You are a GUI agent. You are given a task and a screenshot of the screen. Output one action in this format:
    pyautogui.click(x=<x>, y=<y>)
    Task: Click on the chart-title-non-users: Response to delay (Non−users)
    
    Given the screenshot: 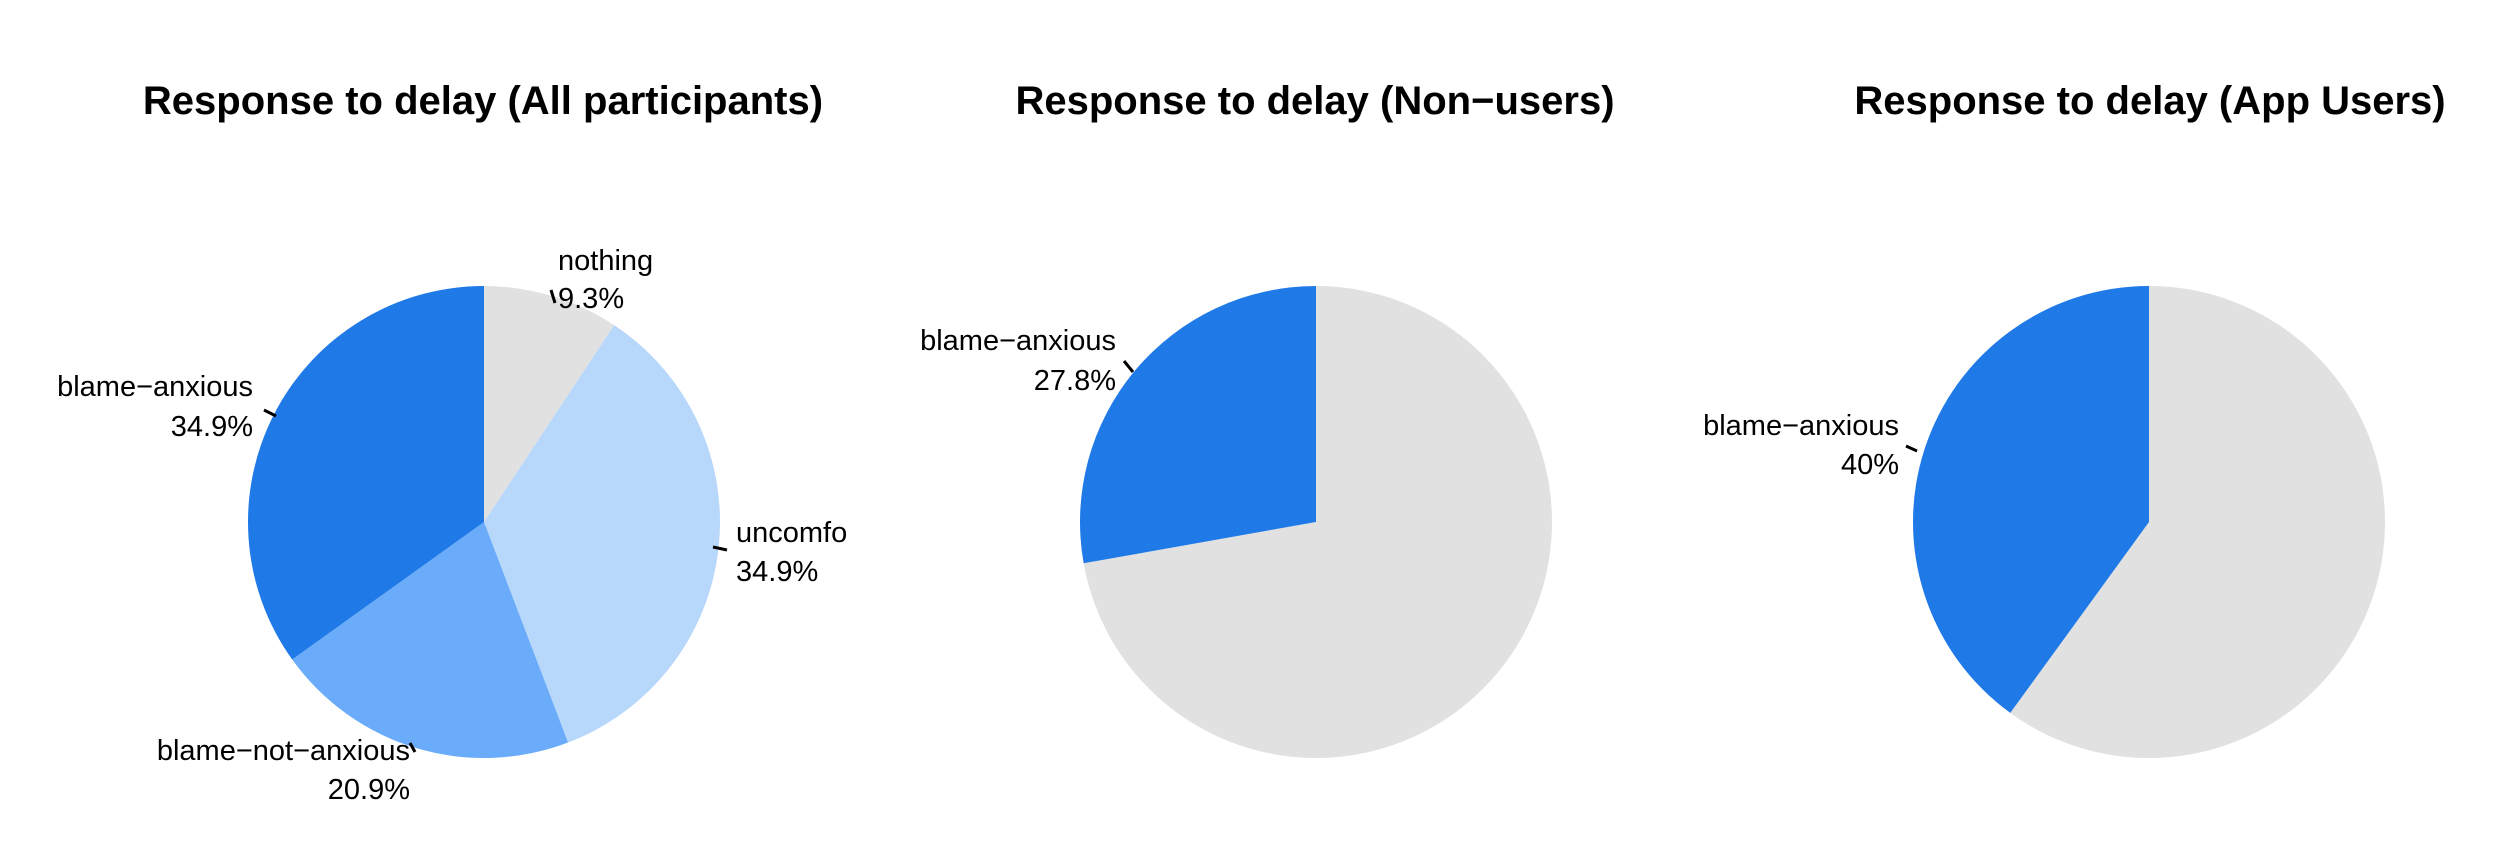 What is the action you would take?
    pyautogui.click(x=1314, y=101)
    